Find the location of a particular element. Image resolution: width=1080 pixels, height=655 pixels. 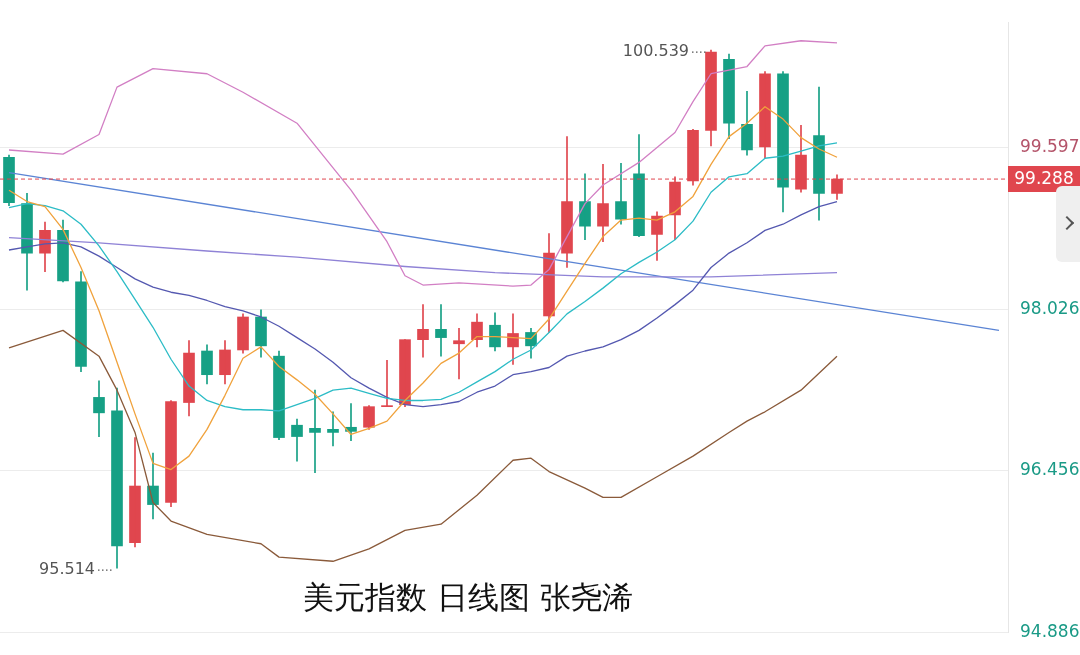

y-tick-label: 94.886 is located at coordinates (1050, 631).